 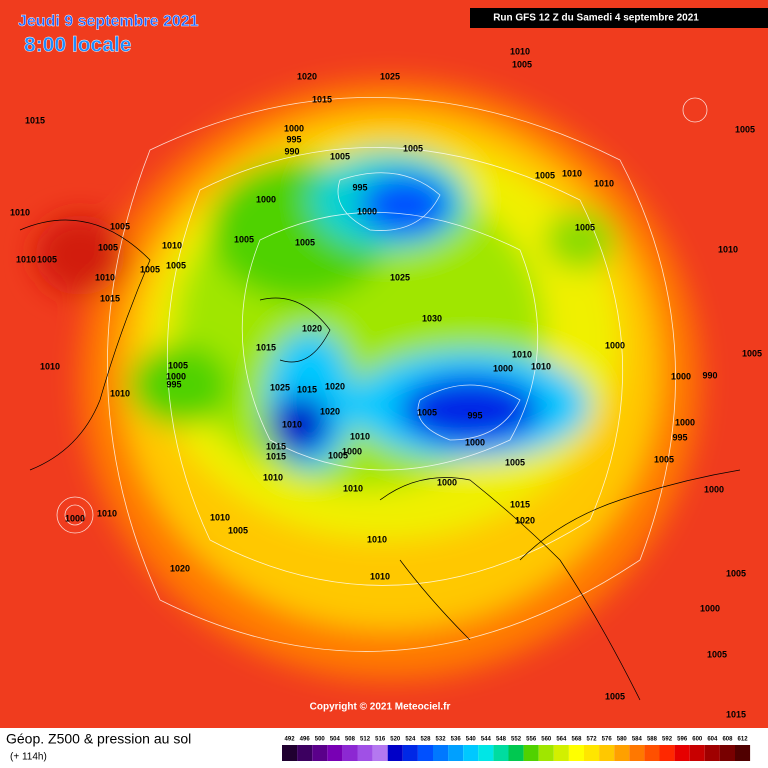 I want to click on scale-label: 492, so click(x=290, y=740).